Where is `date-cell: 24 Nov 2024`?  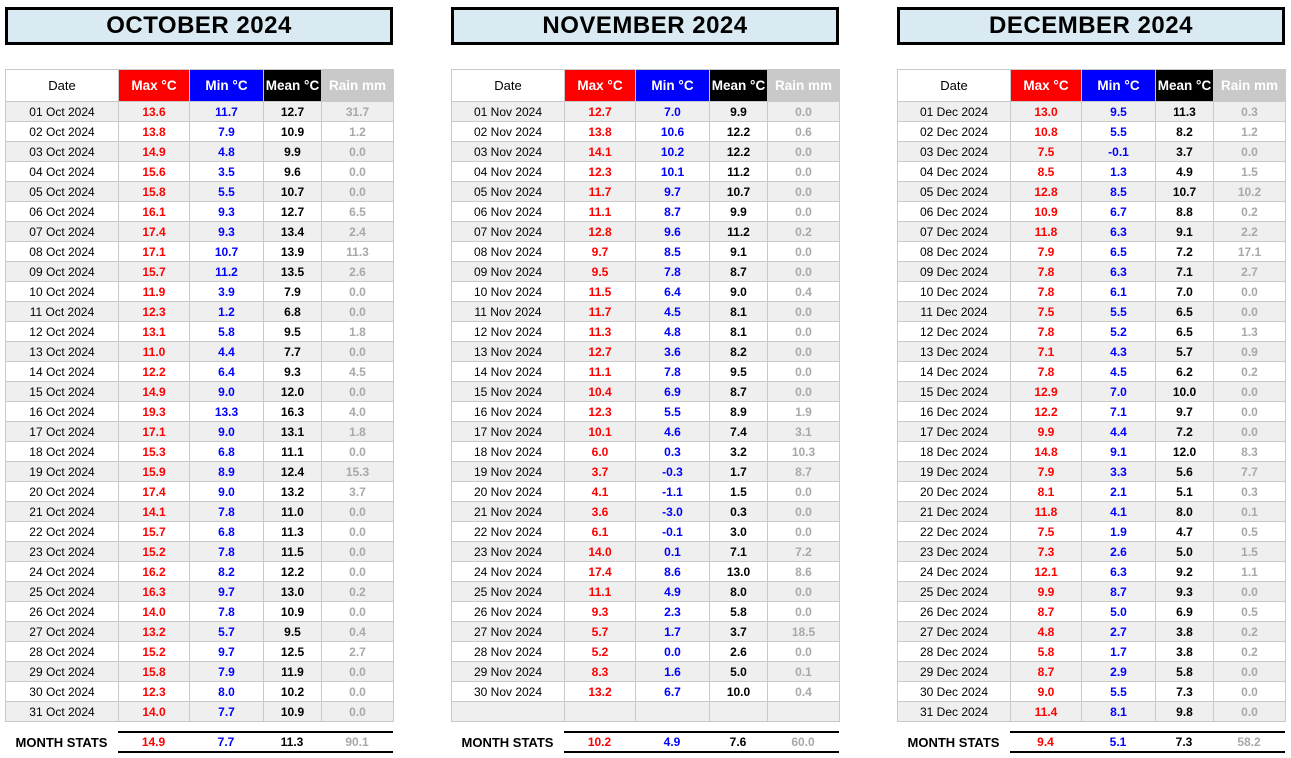 date-cell: 24 Nov 2024 is located at coordinates (508, 571).